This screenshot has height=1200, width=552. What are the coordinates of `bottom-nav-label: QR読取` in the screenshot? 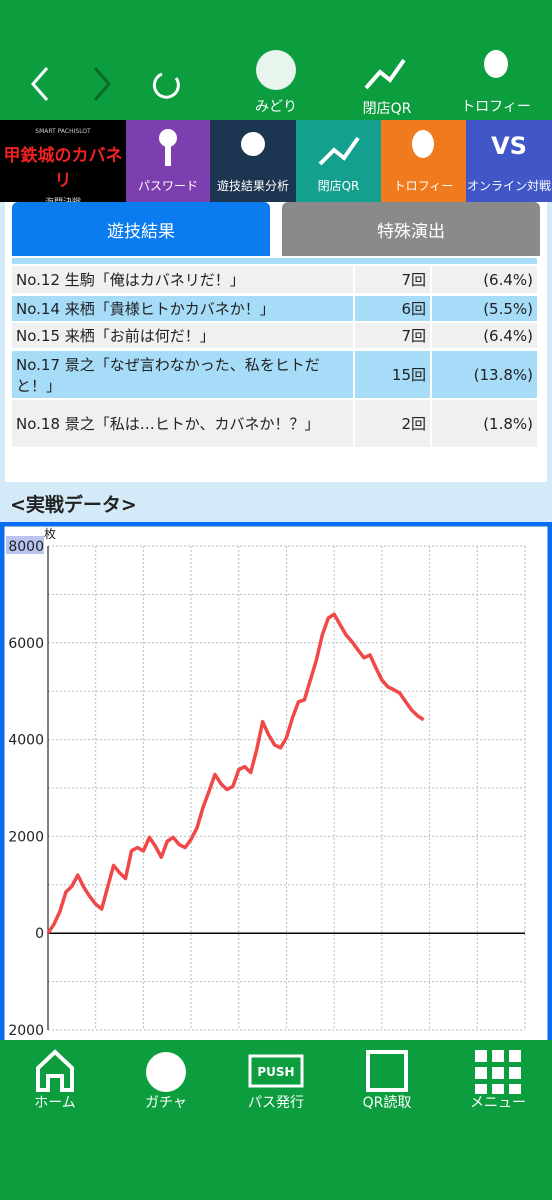 It's located at (387, 1103).